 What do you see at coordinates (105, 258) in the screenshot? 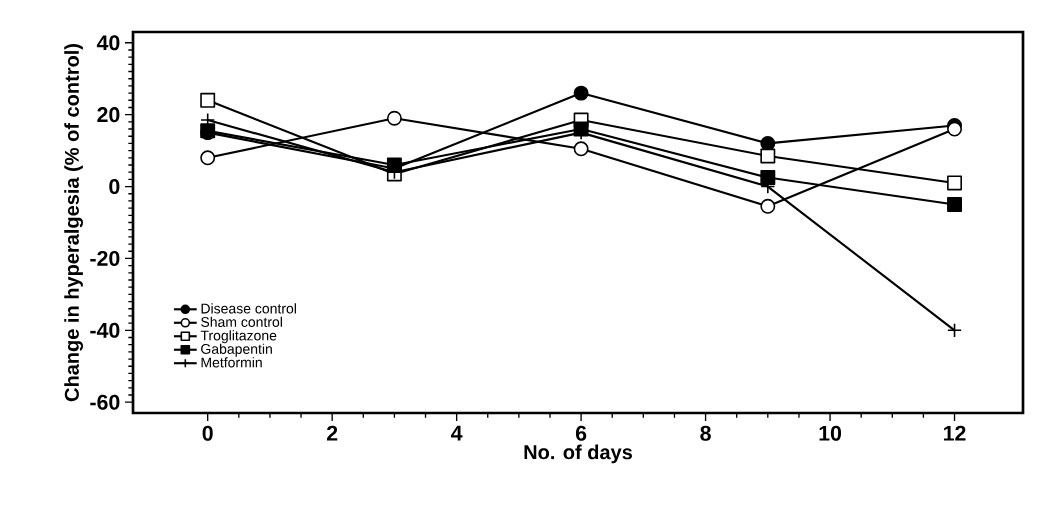
I see `y-tick-label: -20` at bounding box center [105, 258].